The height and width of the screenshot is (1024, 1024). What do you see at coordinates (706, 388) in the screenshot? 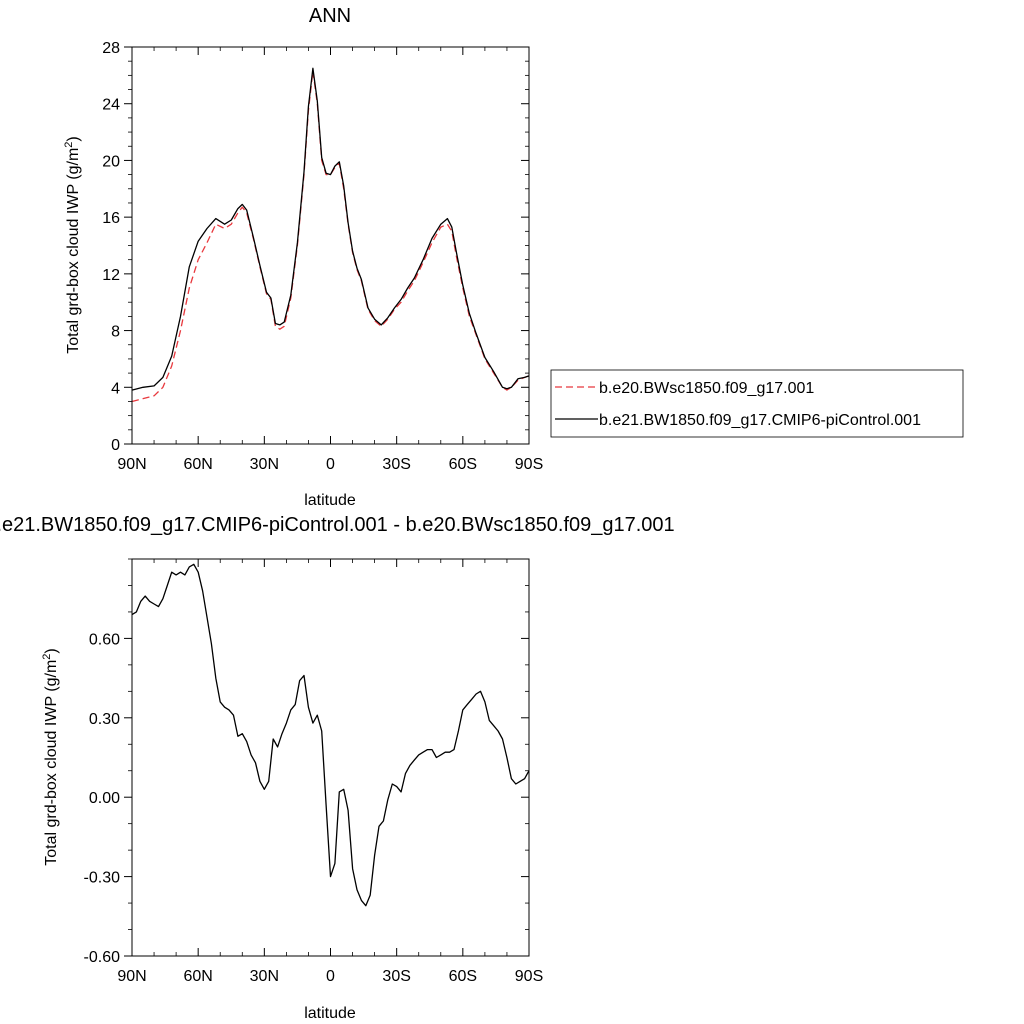
I see `legend-label-bwsc1850: b.e20.BWsc1850.f09_g17.001` at bounding box center [706, 388].